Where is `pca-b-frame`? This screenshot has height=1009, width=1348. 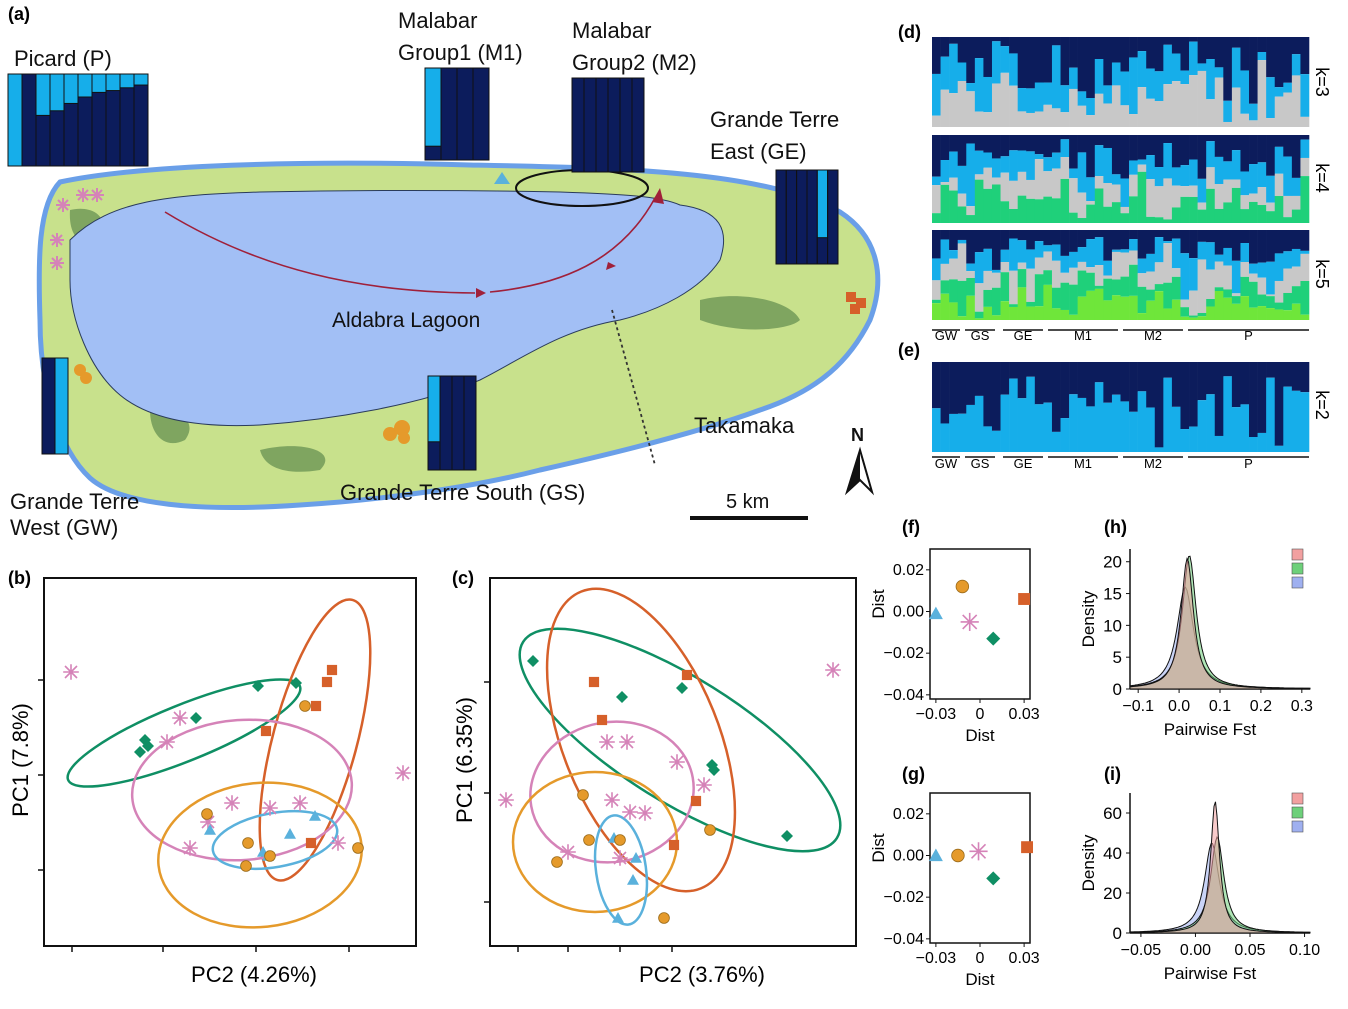 pca-b-frame is located at coordinates (230, 762).